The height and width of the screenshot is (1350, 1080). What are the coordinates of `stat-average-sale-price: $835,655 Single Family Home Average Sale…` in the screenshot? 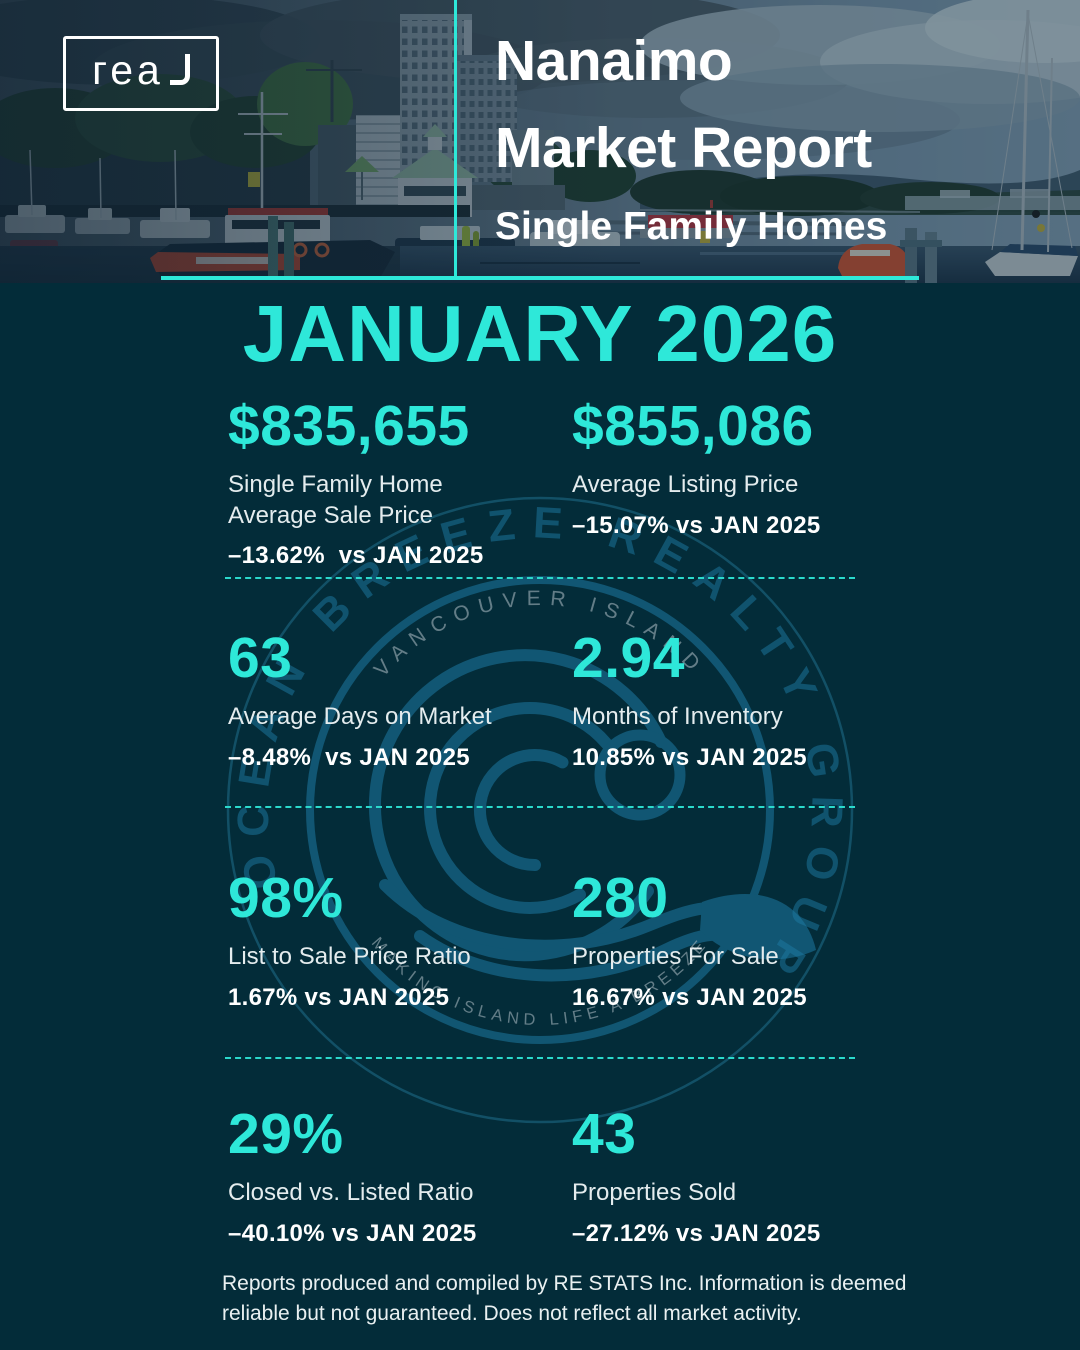 It's located at (398, 484).